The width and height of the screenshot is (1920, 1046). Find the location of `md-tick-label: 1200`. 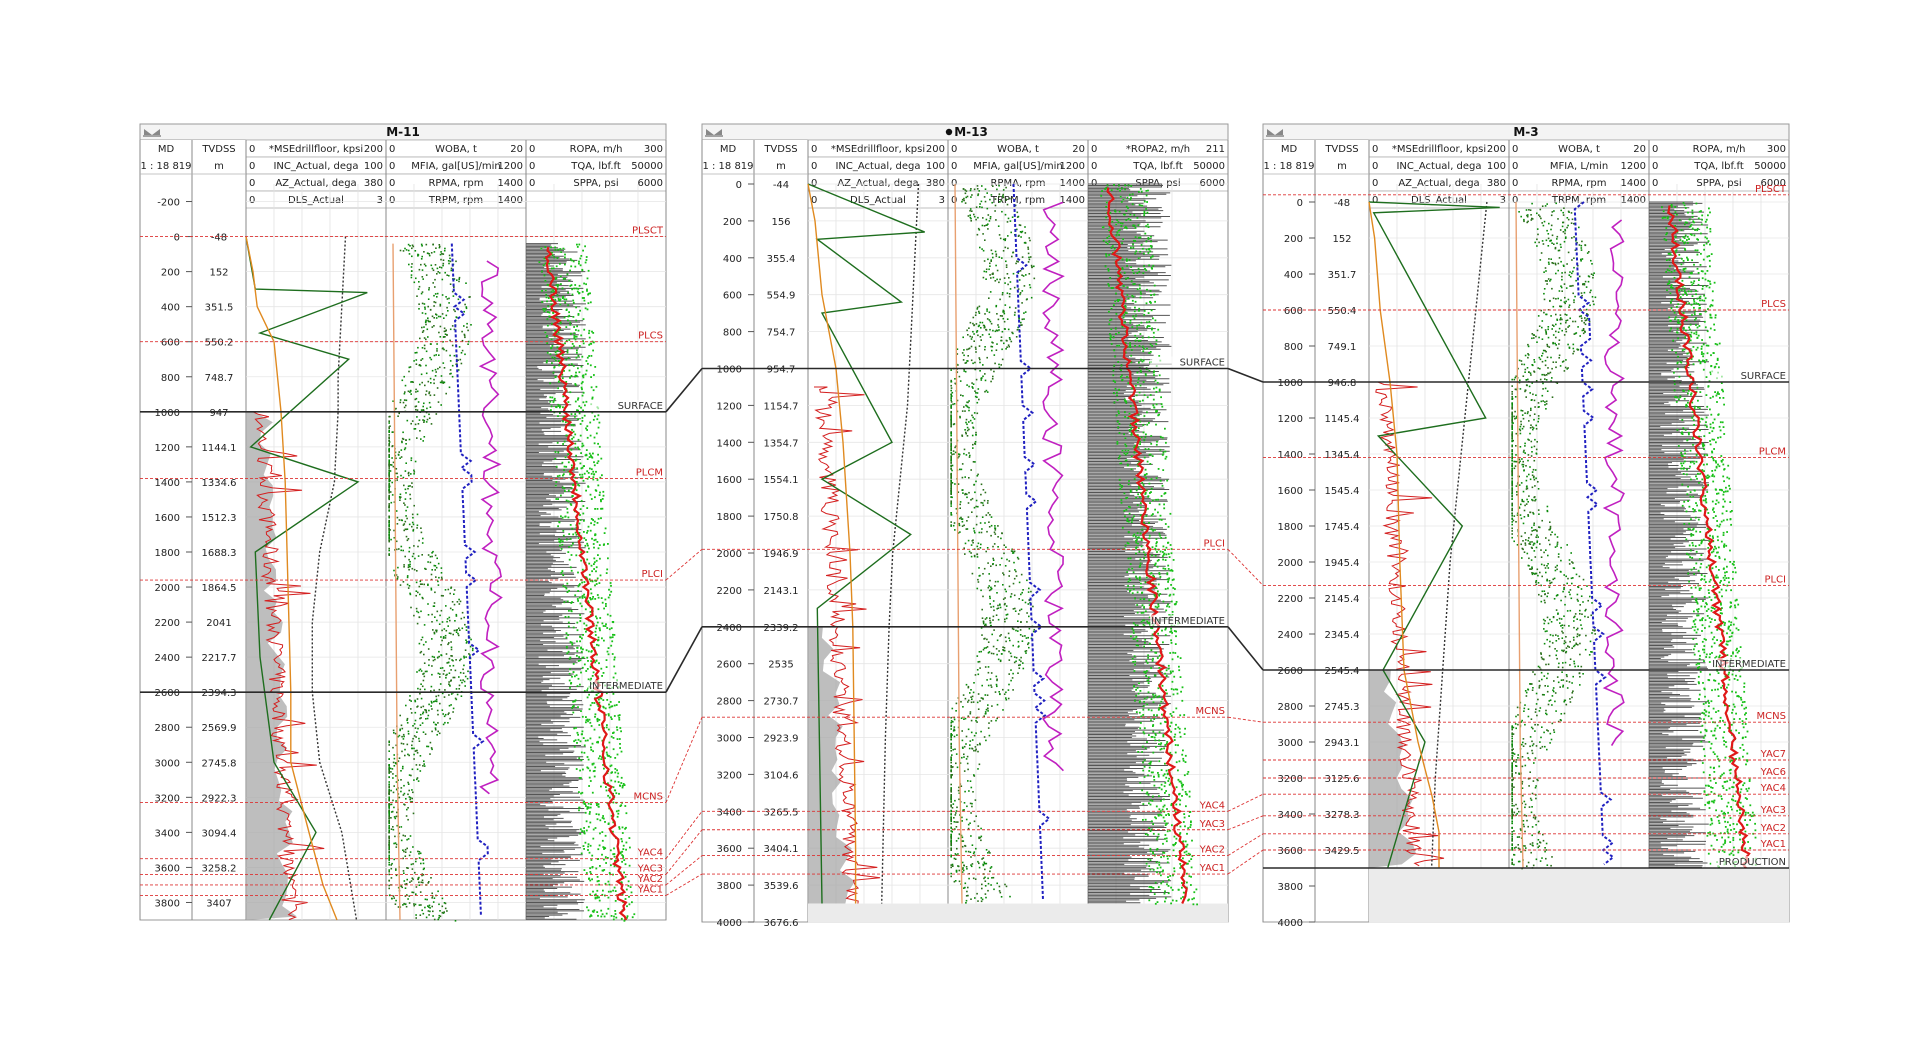

md-tick-label: 1200 is located at coordinates (729, 406).